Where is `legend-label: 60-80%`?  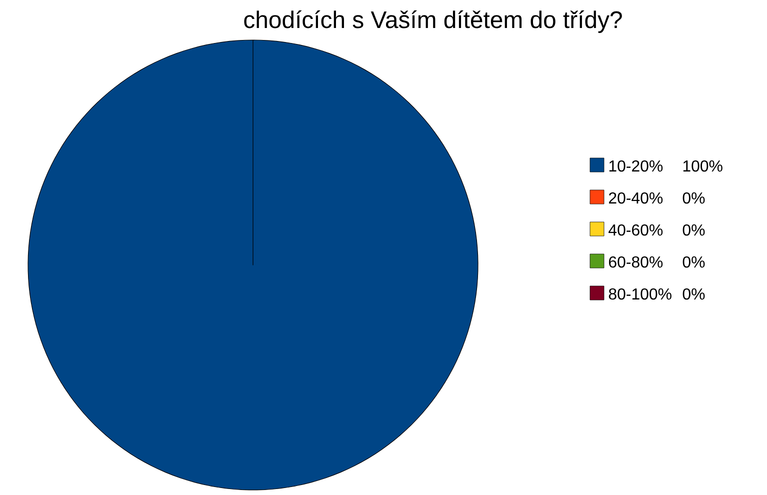
legend-label: 60-80% is located at coordinates (636, 262).